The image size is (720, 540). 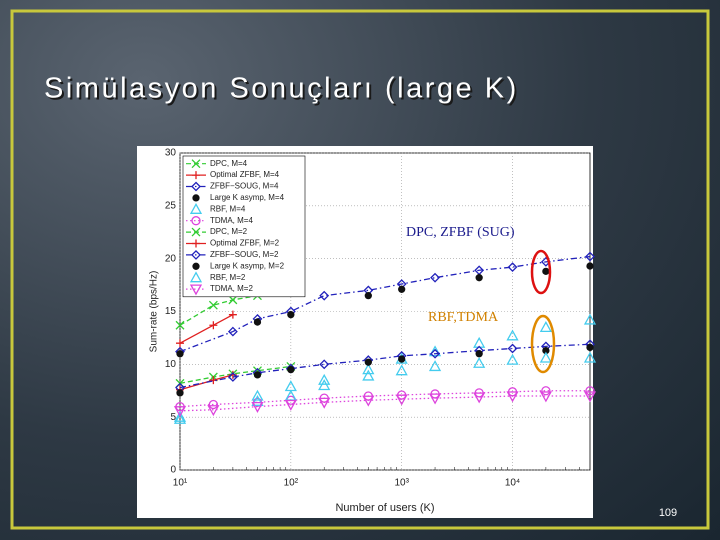 I want to click on legend-label: Large K asymp, M=4, so click(x=247, y=197).